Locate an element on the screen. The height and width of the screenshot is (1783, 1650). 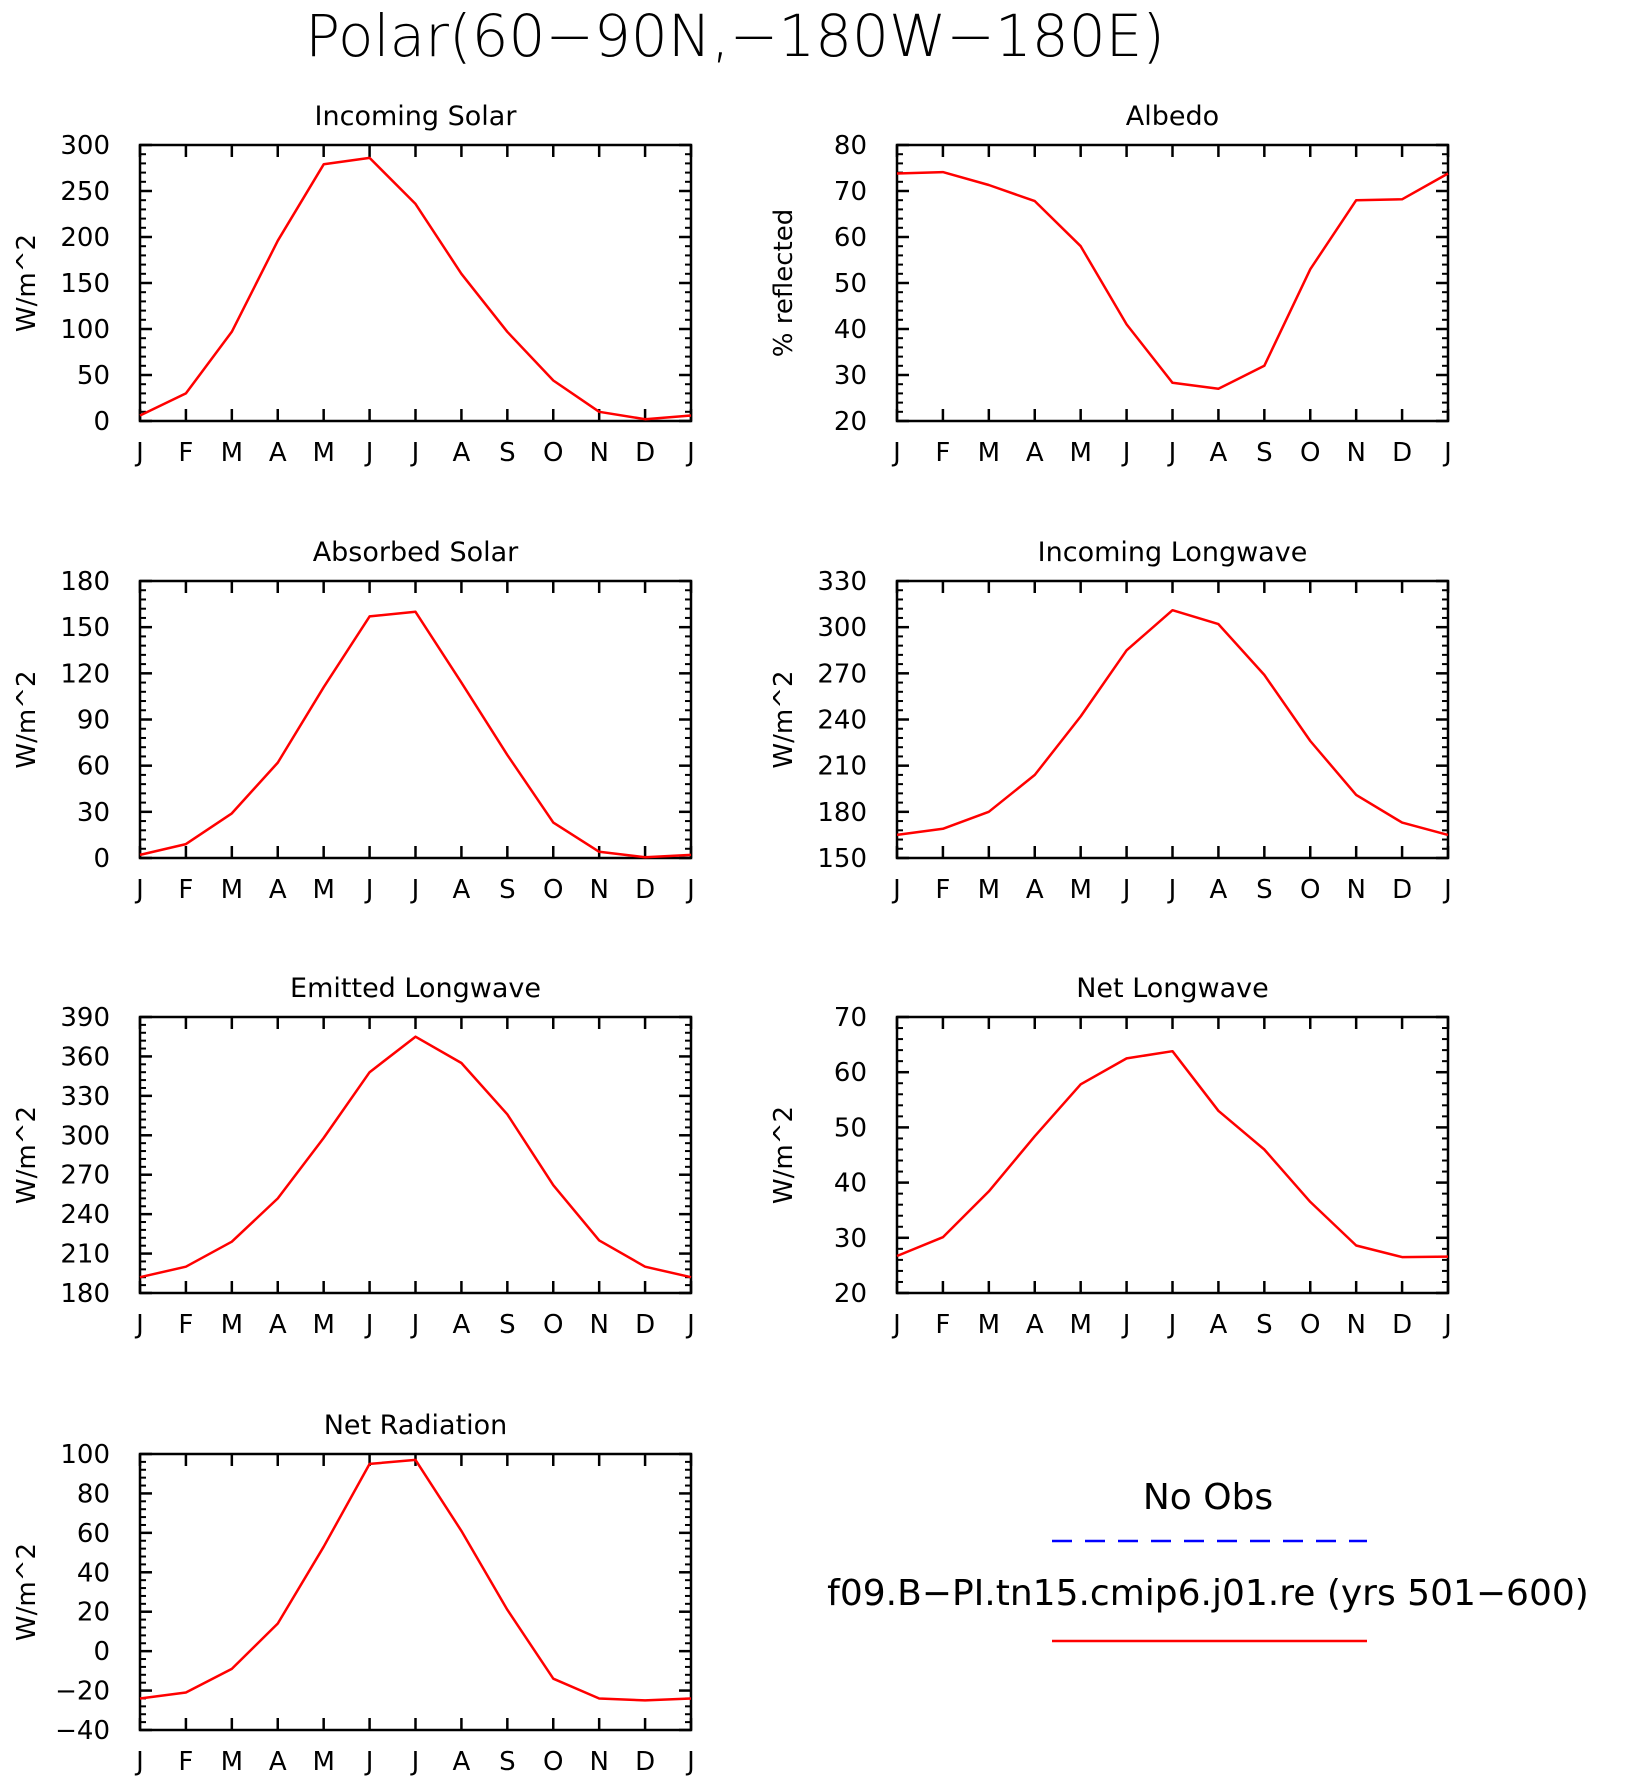
legend-model-label: f09.B−PI.tn15.cmip6.j01.re (yrs 501−600) is located at coordinates (1208, 1593).